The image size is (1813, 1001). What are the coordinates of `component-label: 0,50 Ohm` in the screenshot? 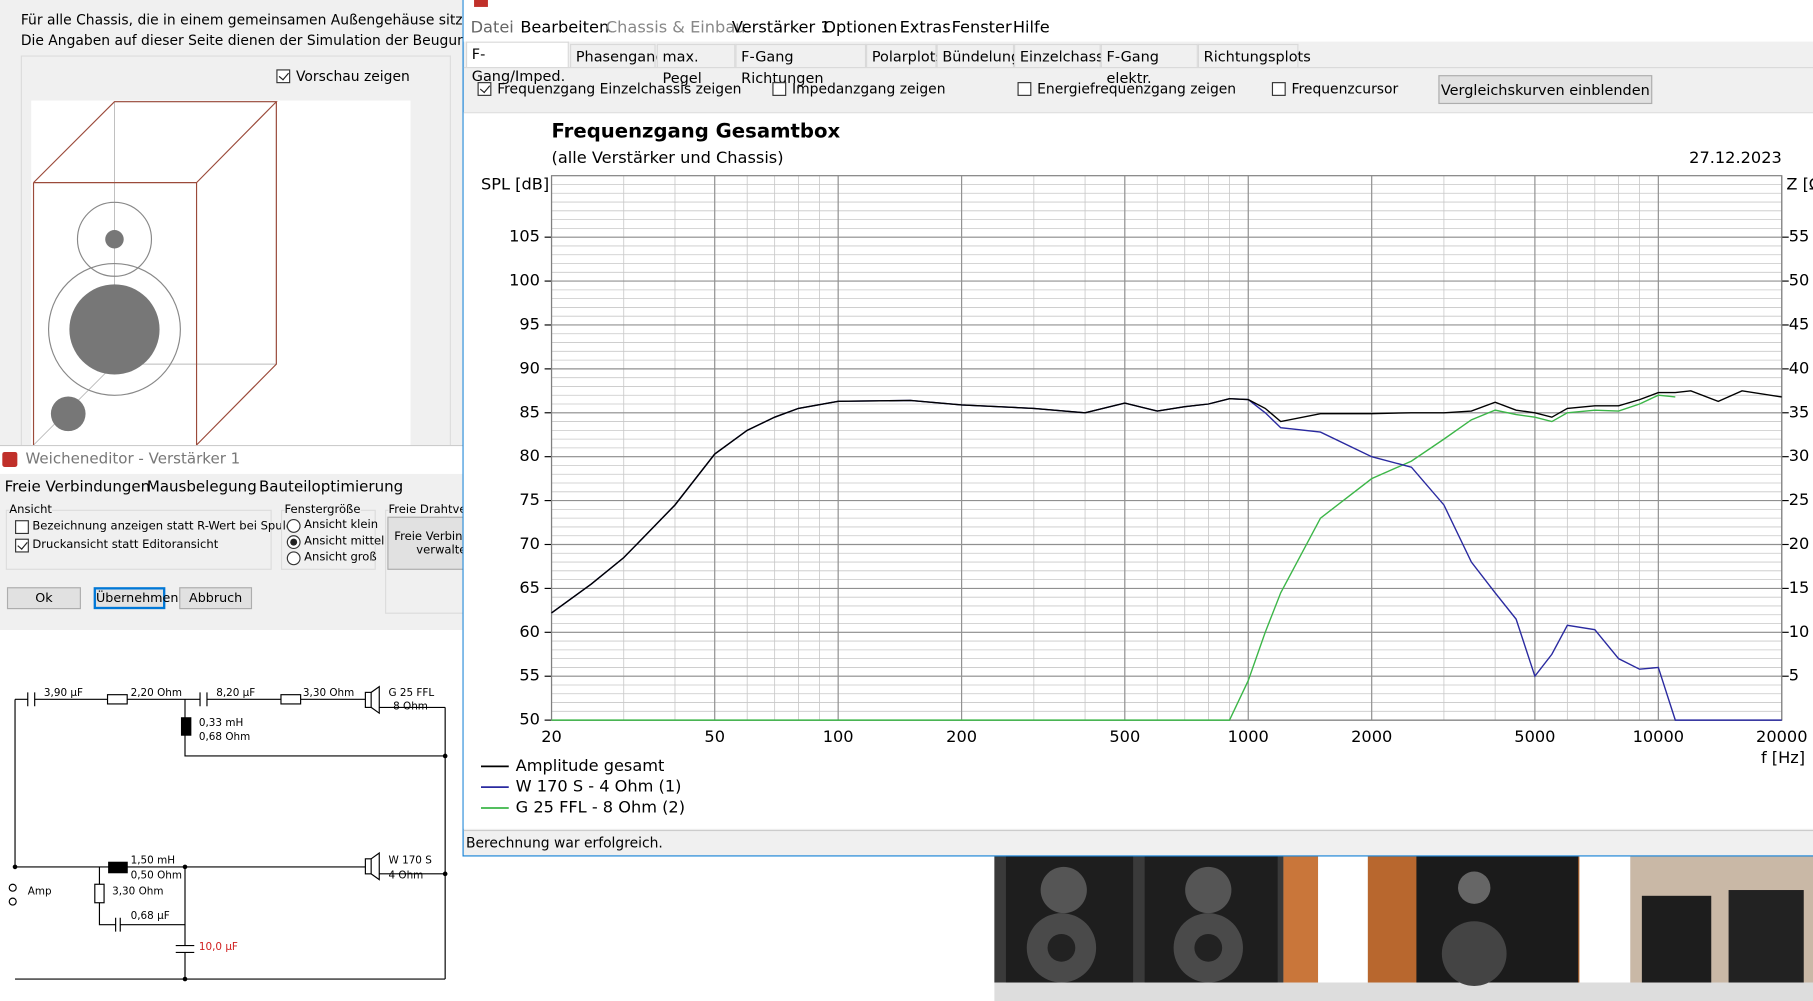 It's located at (156, 875).